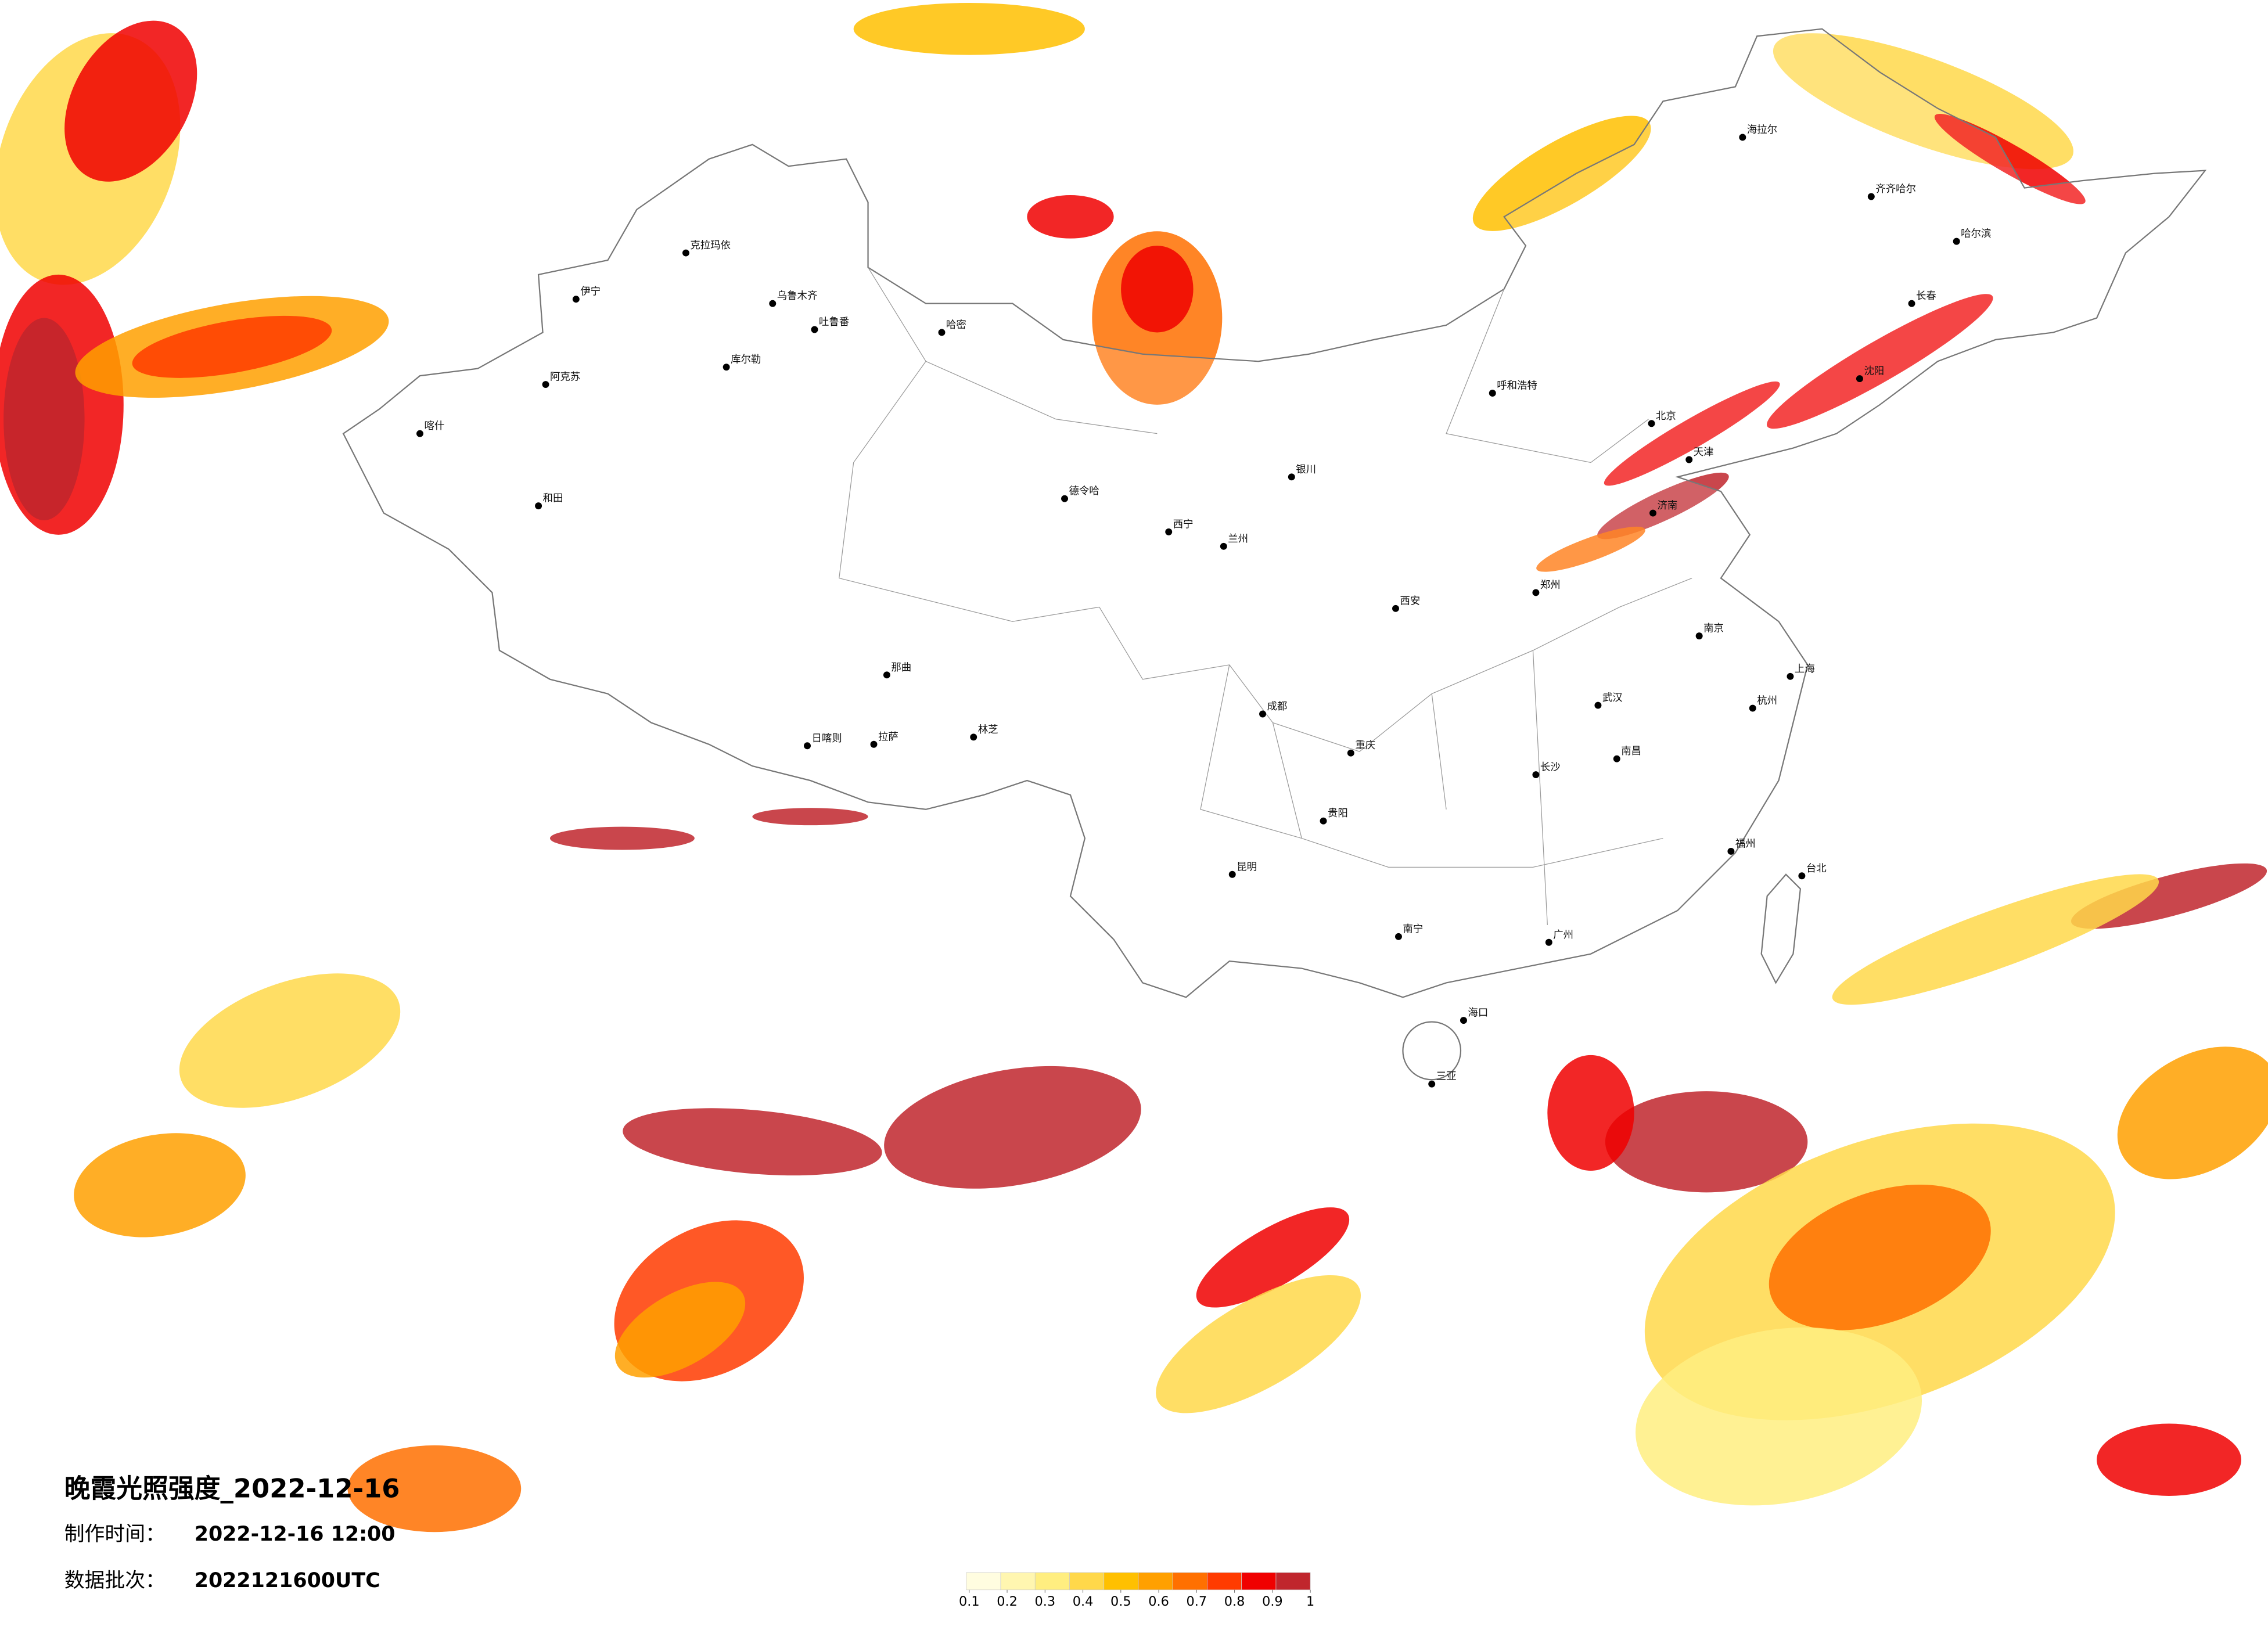 This screenshot has height=1626, width=2268. Describe the element at coordinates (295, 1534) in the screenshot. I see `production-time-value: 2022-12-16 12:00` at that location.